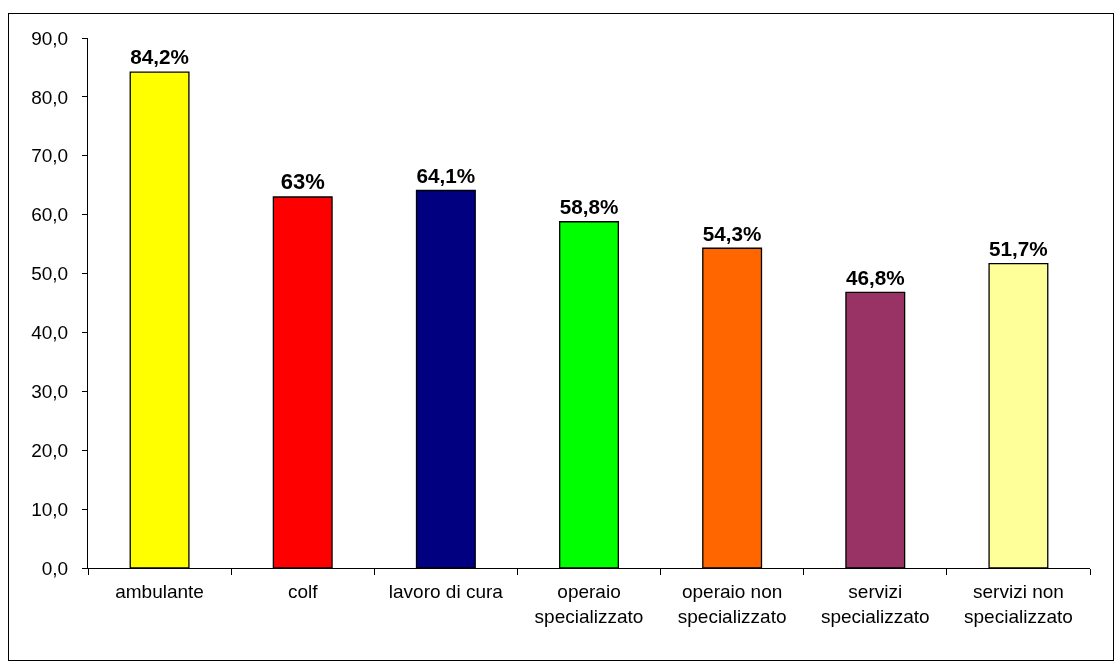 The height and width of the screenshot is (669, 1120). What do you see at coordinates (732, 233) in the screenshot?
I see `data-label: 54,3%` at bounding box center [732, 233].